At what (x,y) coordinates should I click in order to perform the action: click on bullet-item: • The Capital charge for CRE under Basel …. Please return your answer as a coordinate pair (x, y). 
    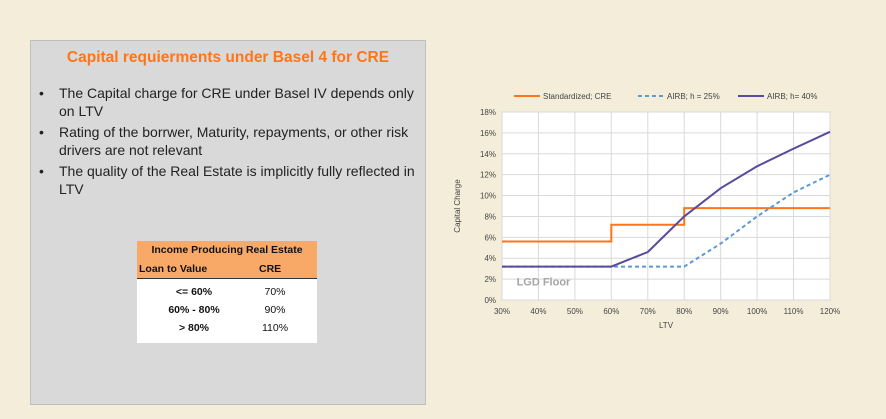
    Looking at the image, I should click on (229, 102).